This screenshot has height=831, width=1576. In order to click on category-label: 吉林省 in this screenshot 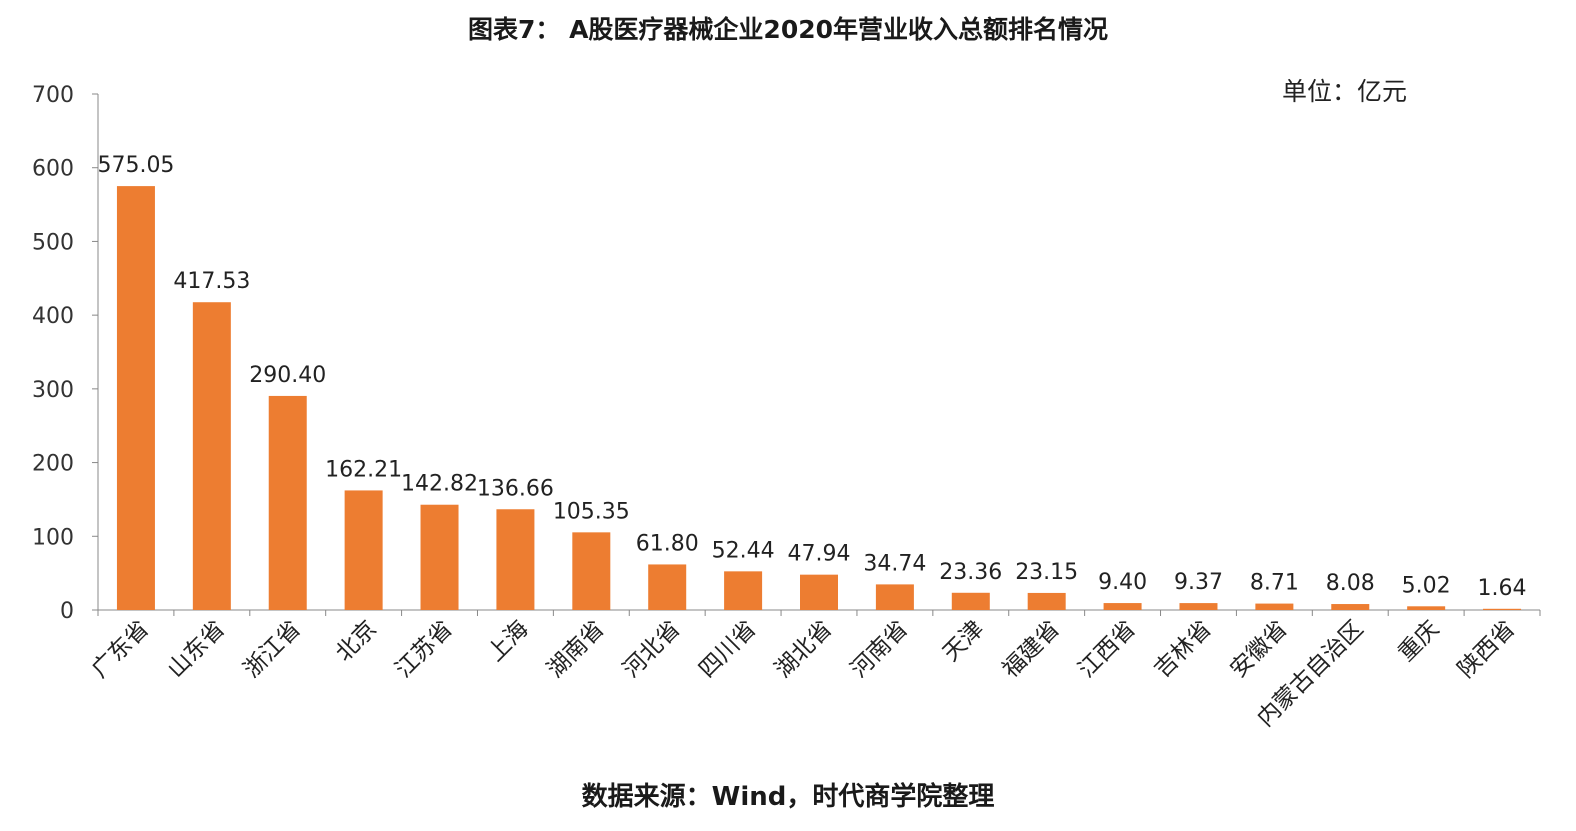, I will do `click(1183, 649)`.